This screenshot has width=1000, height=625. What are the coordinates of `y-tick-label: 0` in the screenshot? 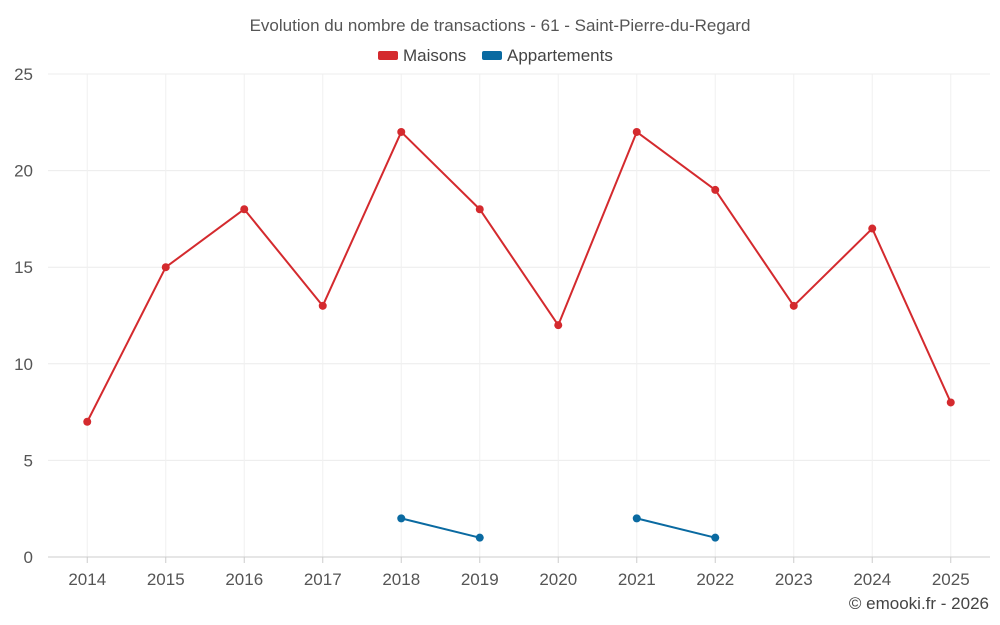 It's located at (28, 557).